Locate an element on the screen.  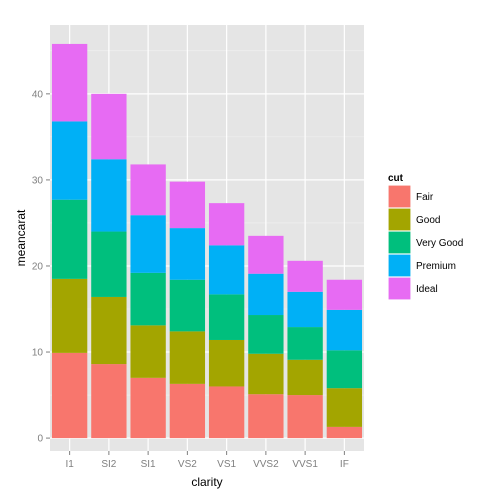
x-tick-label: VS1 is located at coordinates (226, 464).